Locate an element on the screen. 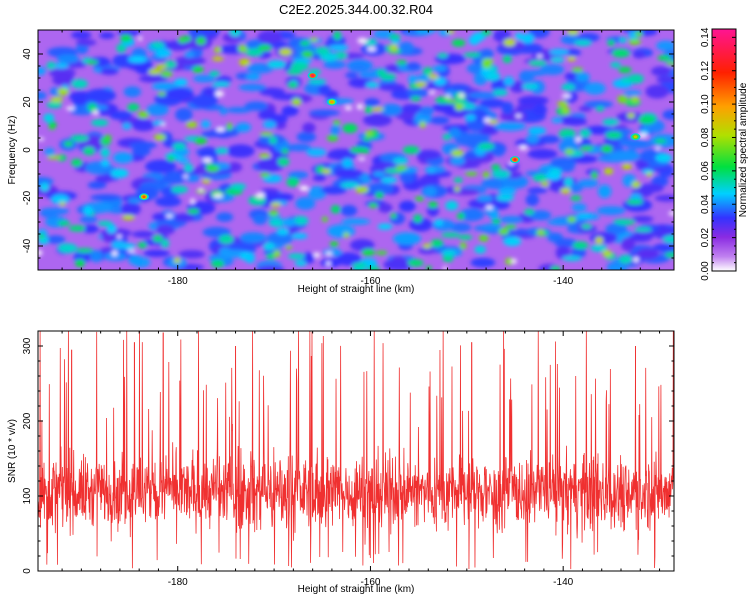  colorbar-axes: 0.00 0.02 0.04 0.06 0.08 0.10 0.12 0.14 is located at coordinates (718, 154).